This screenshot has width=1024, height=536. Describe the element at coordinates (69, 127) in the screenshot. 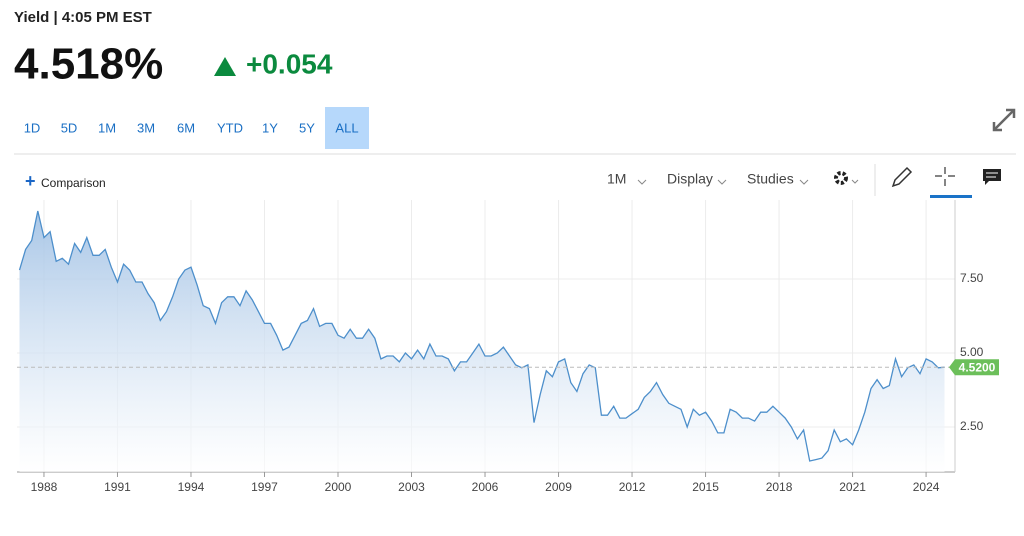

I see `range-button: 5D` at that location.